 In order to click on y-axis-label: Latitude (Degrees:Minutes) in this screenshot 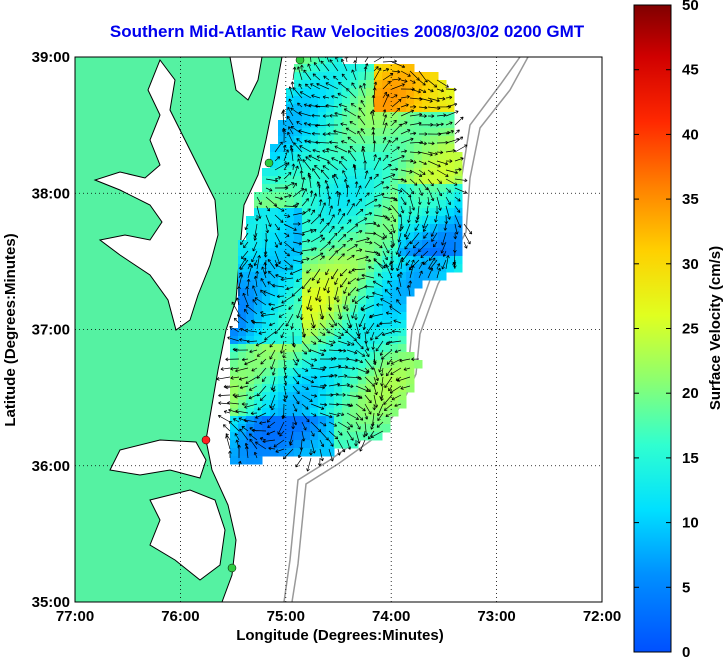, I will do `click(10, 329)`.